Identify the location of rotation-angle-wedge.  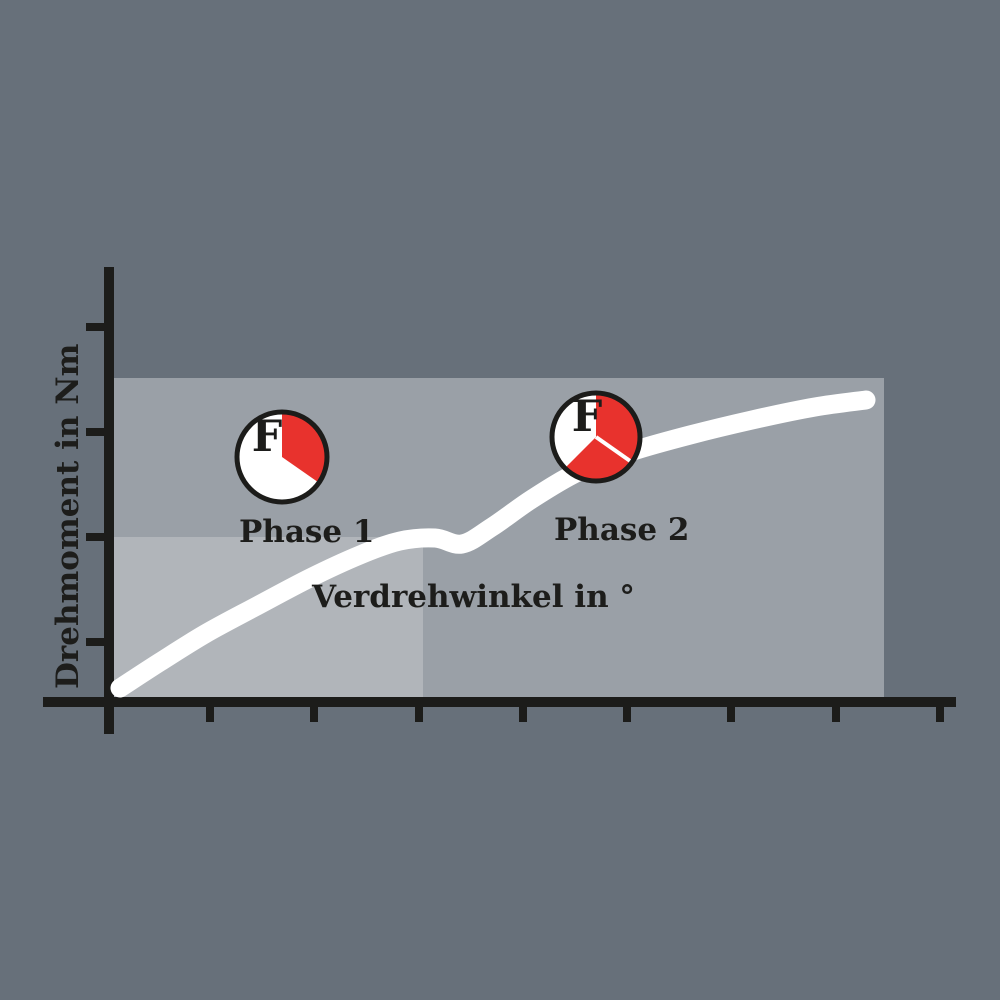
(598, 459).